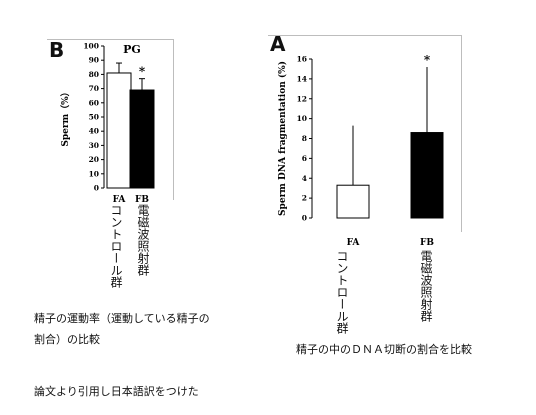 The width and height of the screenshot is (536, 415). I want to click on chart-a-y-axis-label: Sperm DNA fragmentation (%), so click(282, 138).